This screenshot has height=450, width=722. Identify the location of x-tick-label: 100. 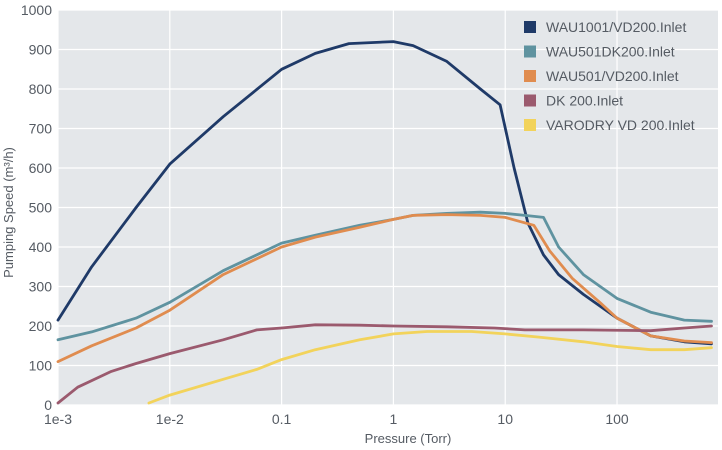
(617, 419).